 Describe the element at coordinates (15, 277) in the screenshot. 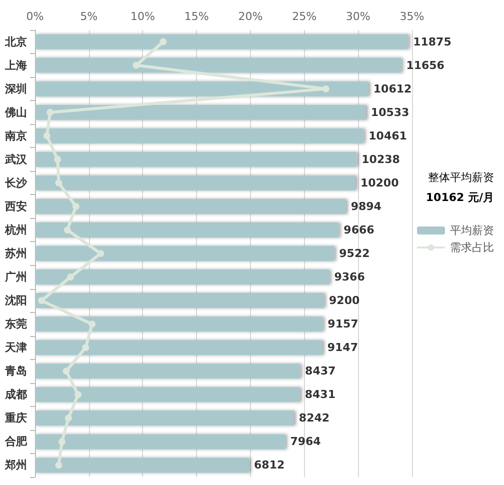

I see `y-tick-label: 广州` at that location.